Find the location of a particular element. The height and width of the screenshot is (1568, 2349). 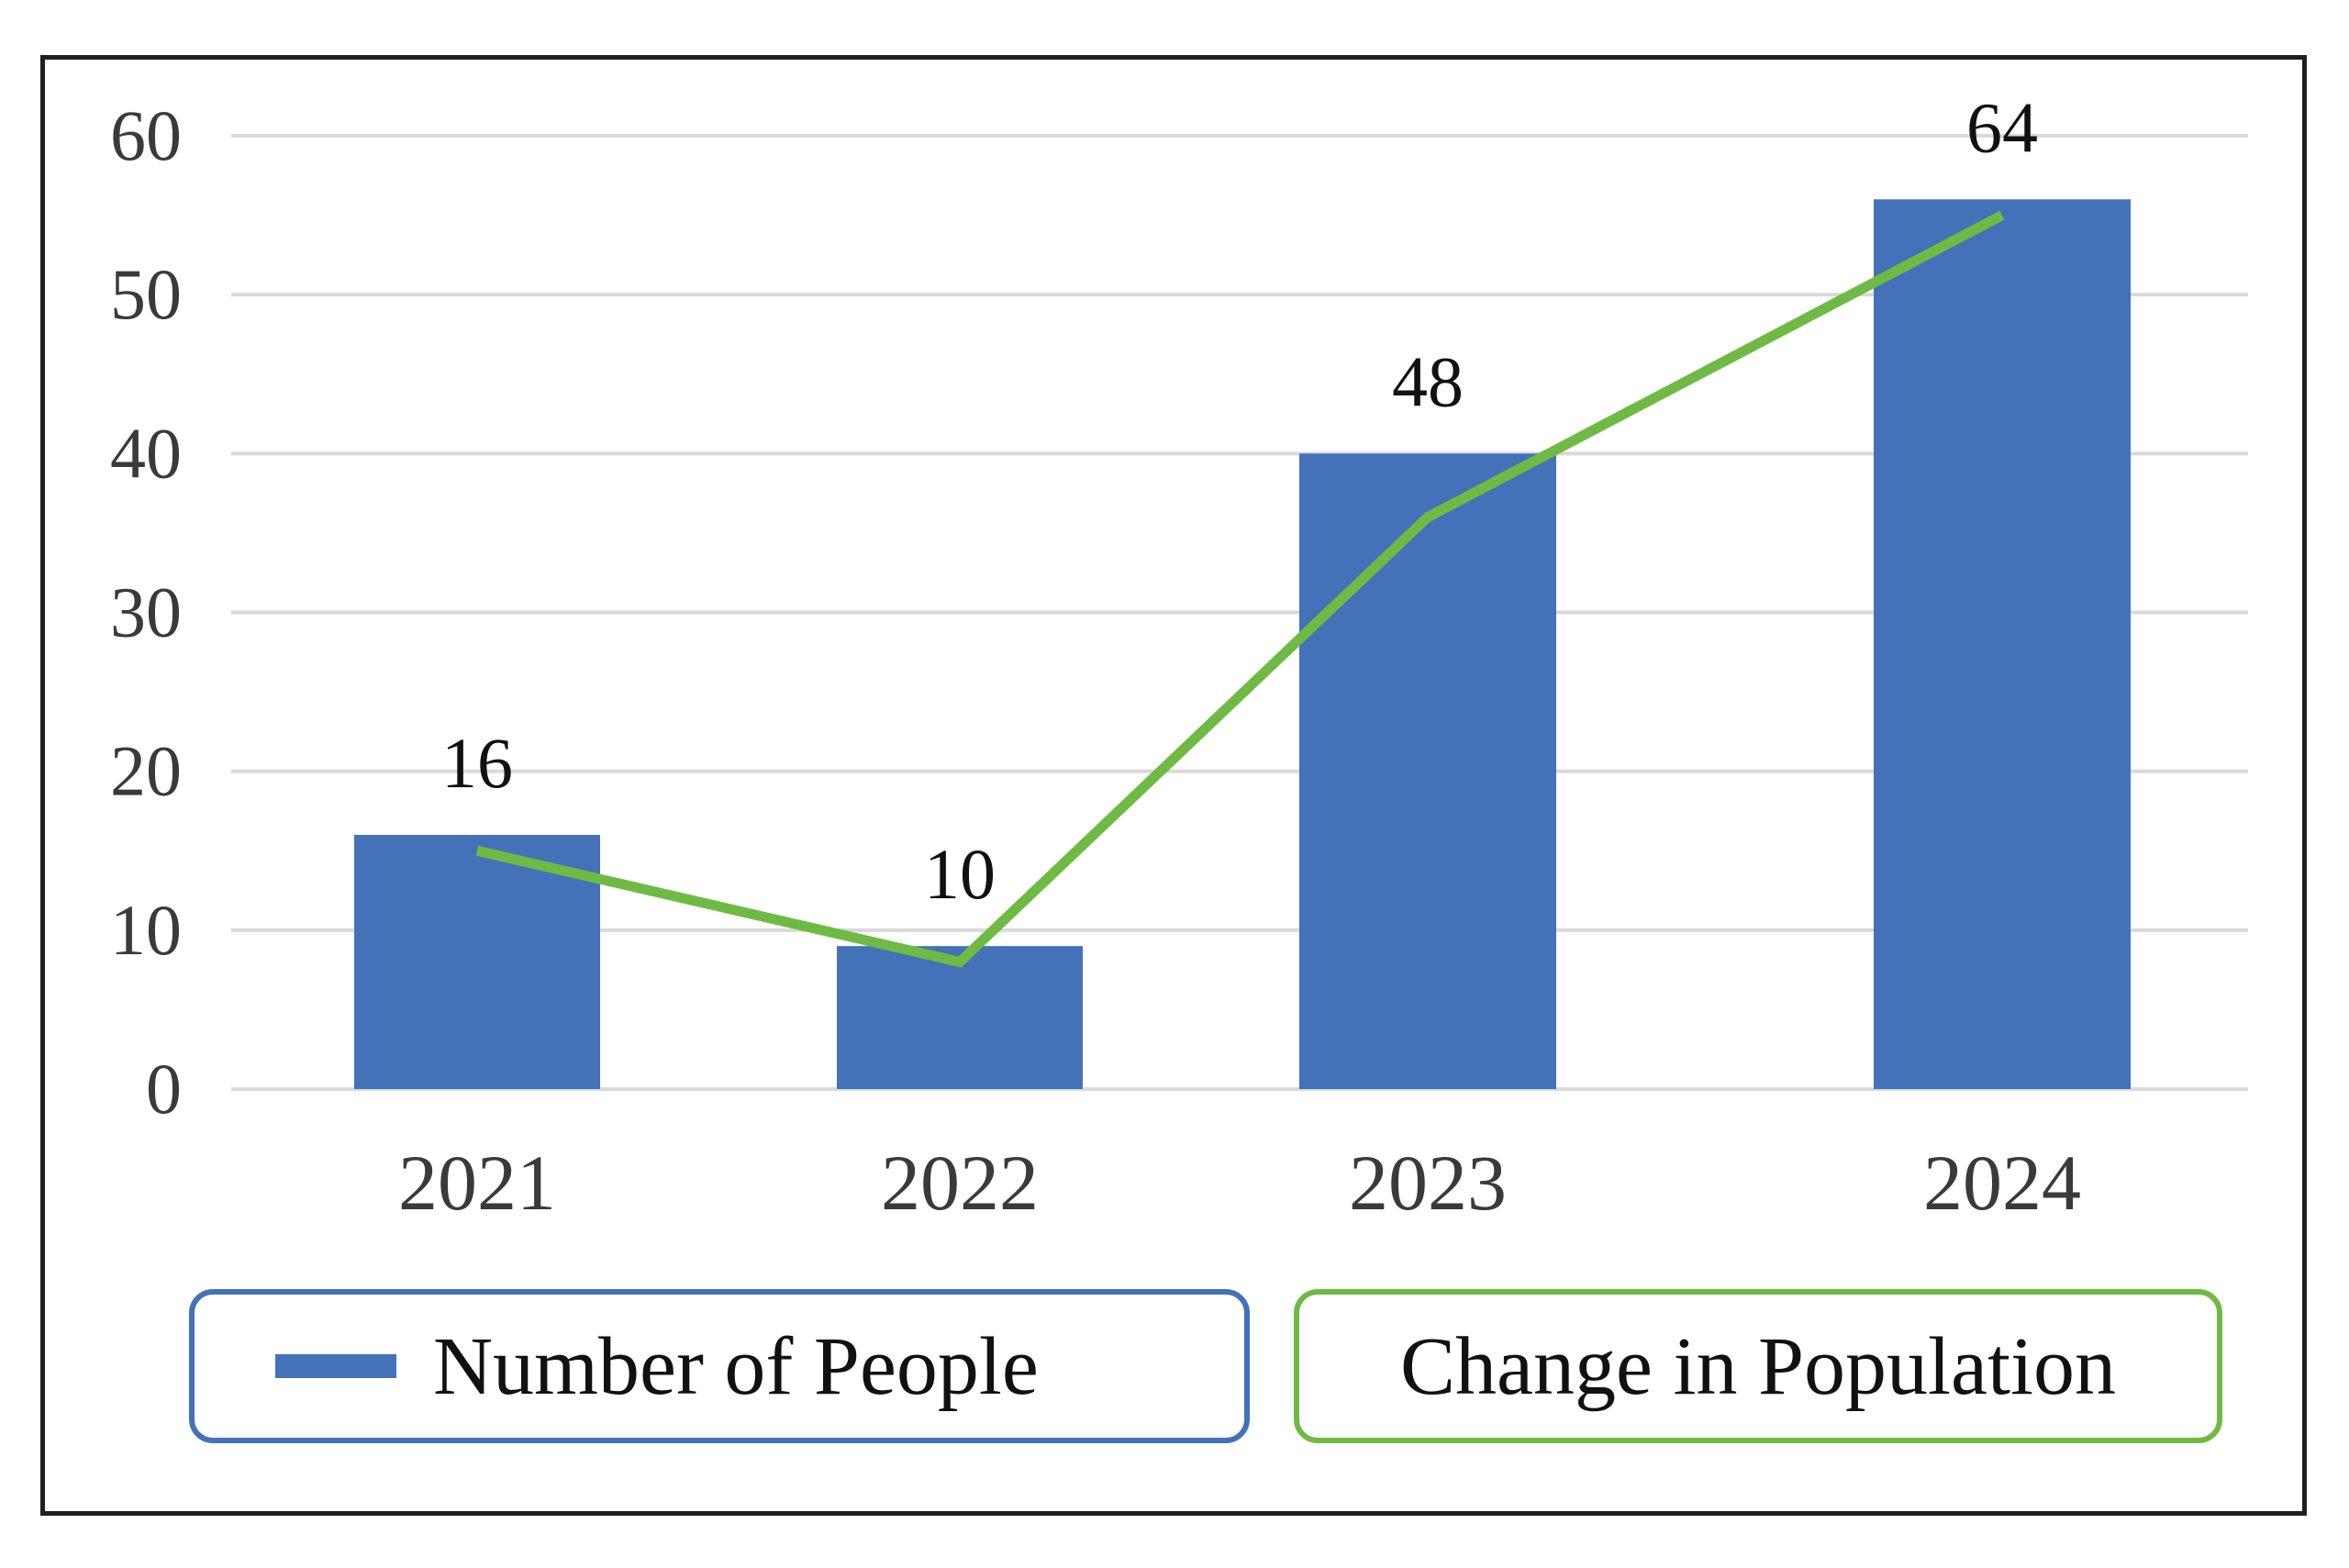

data-label: 64 is located at coordinates (2002, 127).